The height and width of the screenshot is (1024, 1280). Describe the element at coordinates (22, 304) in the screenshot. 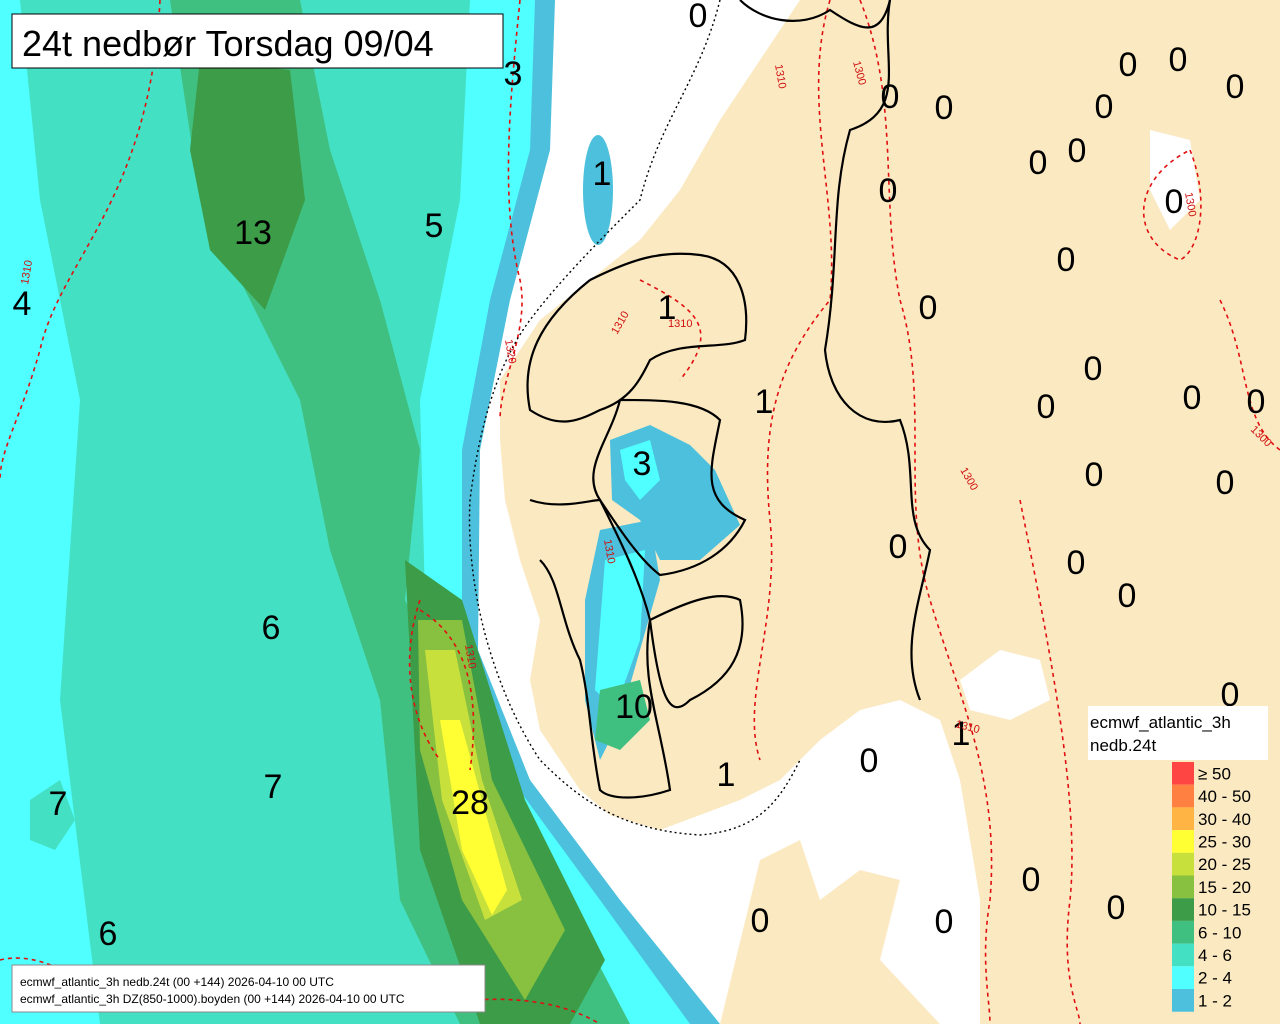

I see `precip-label: 4` at that location.